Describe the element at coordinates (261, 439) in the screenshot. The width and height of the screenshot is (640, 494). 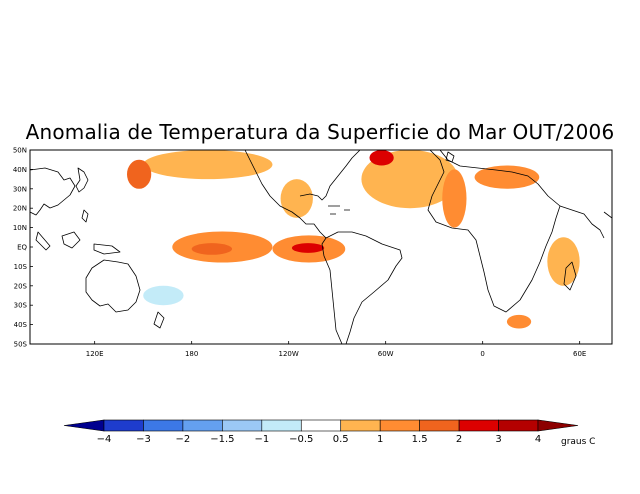
I see `legend-tick-label: −1` at that location.